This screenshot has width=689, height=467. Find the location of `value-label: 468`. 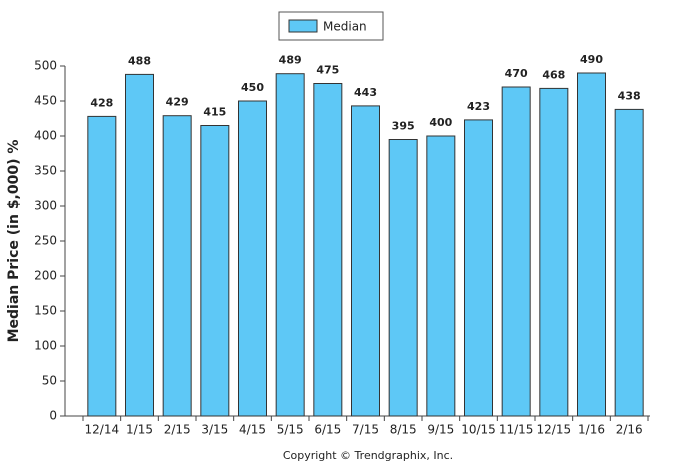

value-label: 468 is located at coordinates (553, 74).